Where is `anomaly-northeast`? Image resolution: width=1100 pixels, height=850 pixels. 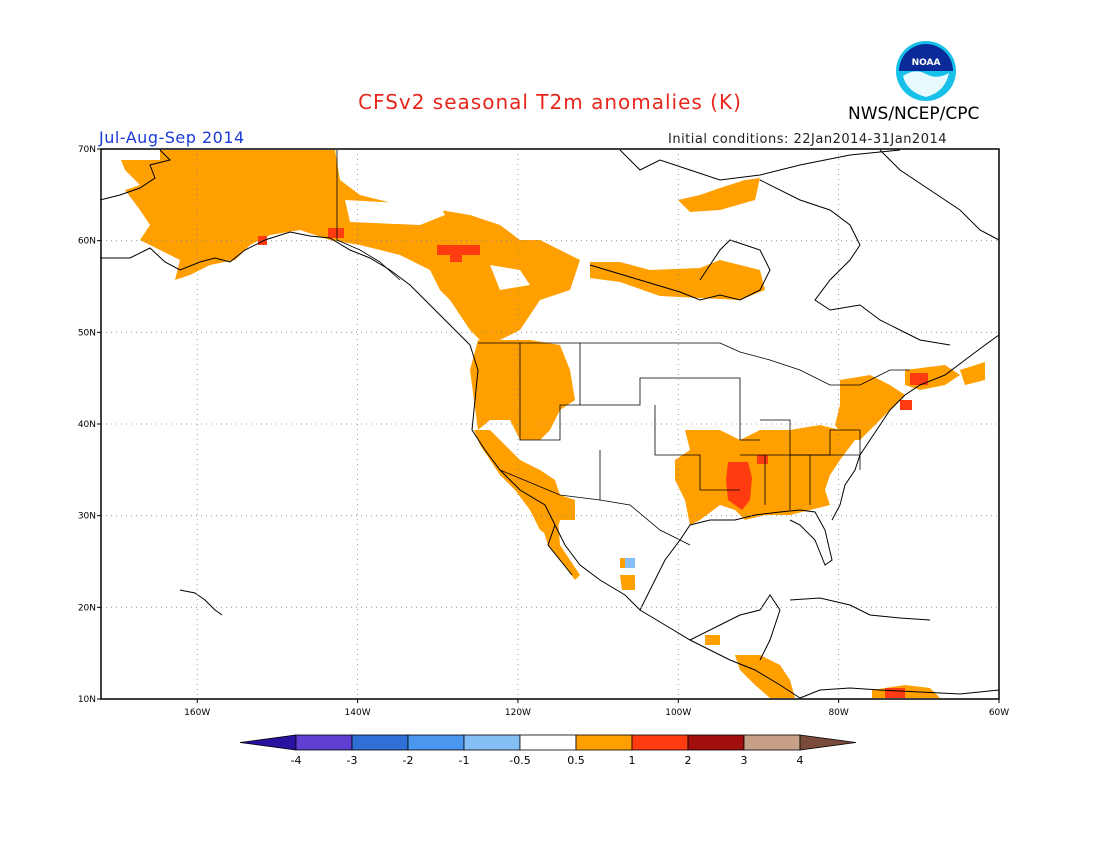 anomaly-northeast is located at coordinates (870, 407).